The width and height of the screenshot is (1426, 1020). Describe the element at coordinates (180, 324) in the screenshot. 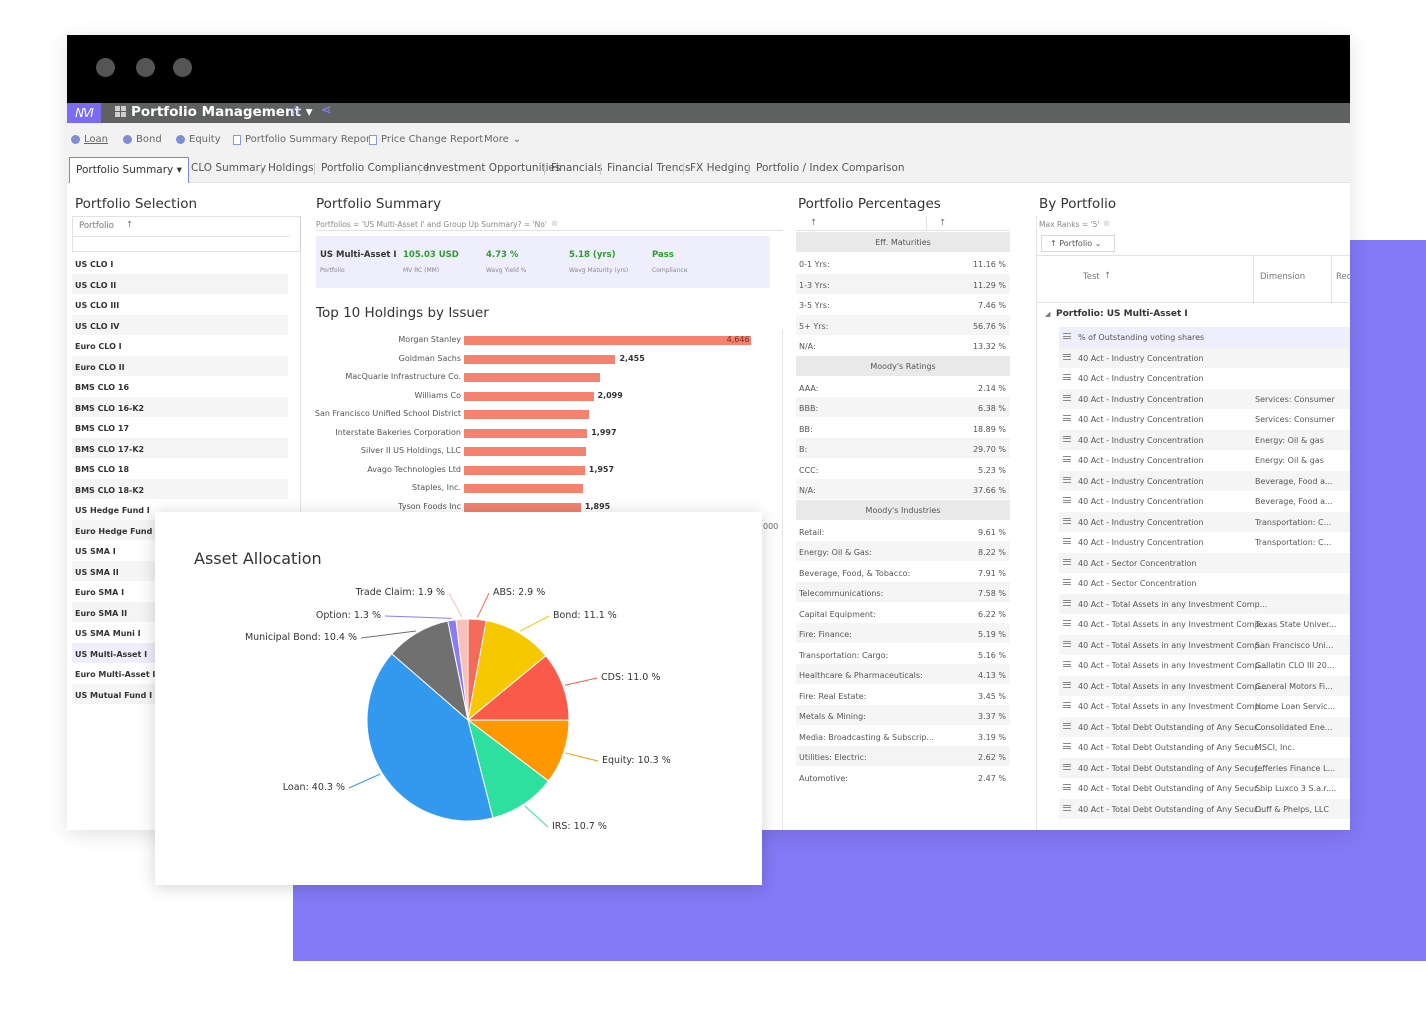

I see `list-item: US CLO IV` at that location.